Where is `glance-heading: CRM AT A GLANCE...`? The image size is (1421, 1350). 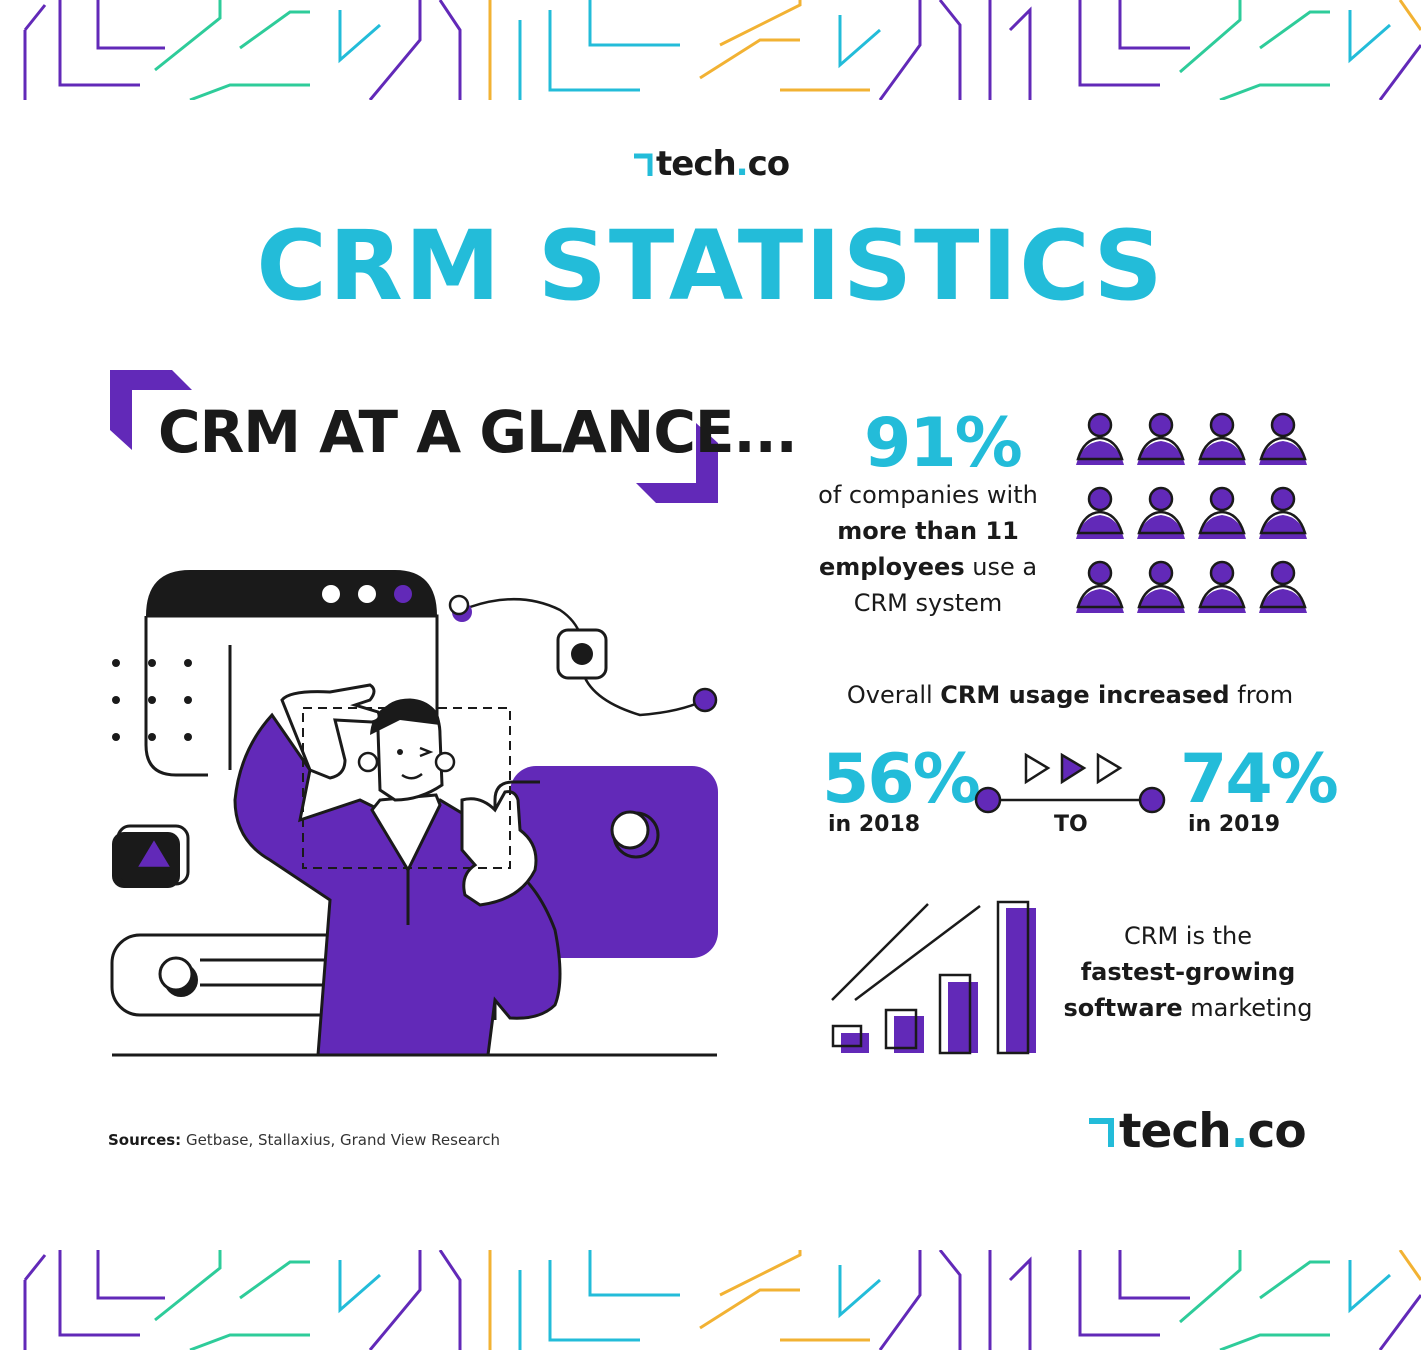 glance-heading: CRM AT A GLANCE... is located at coordinates (478, 432).